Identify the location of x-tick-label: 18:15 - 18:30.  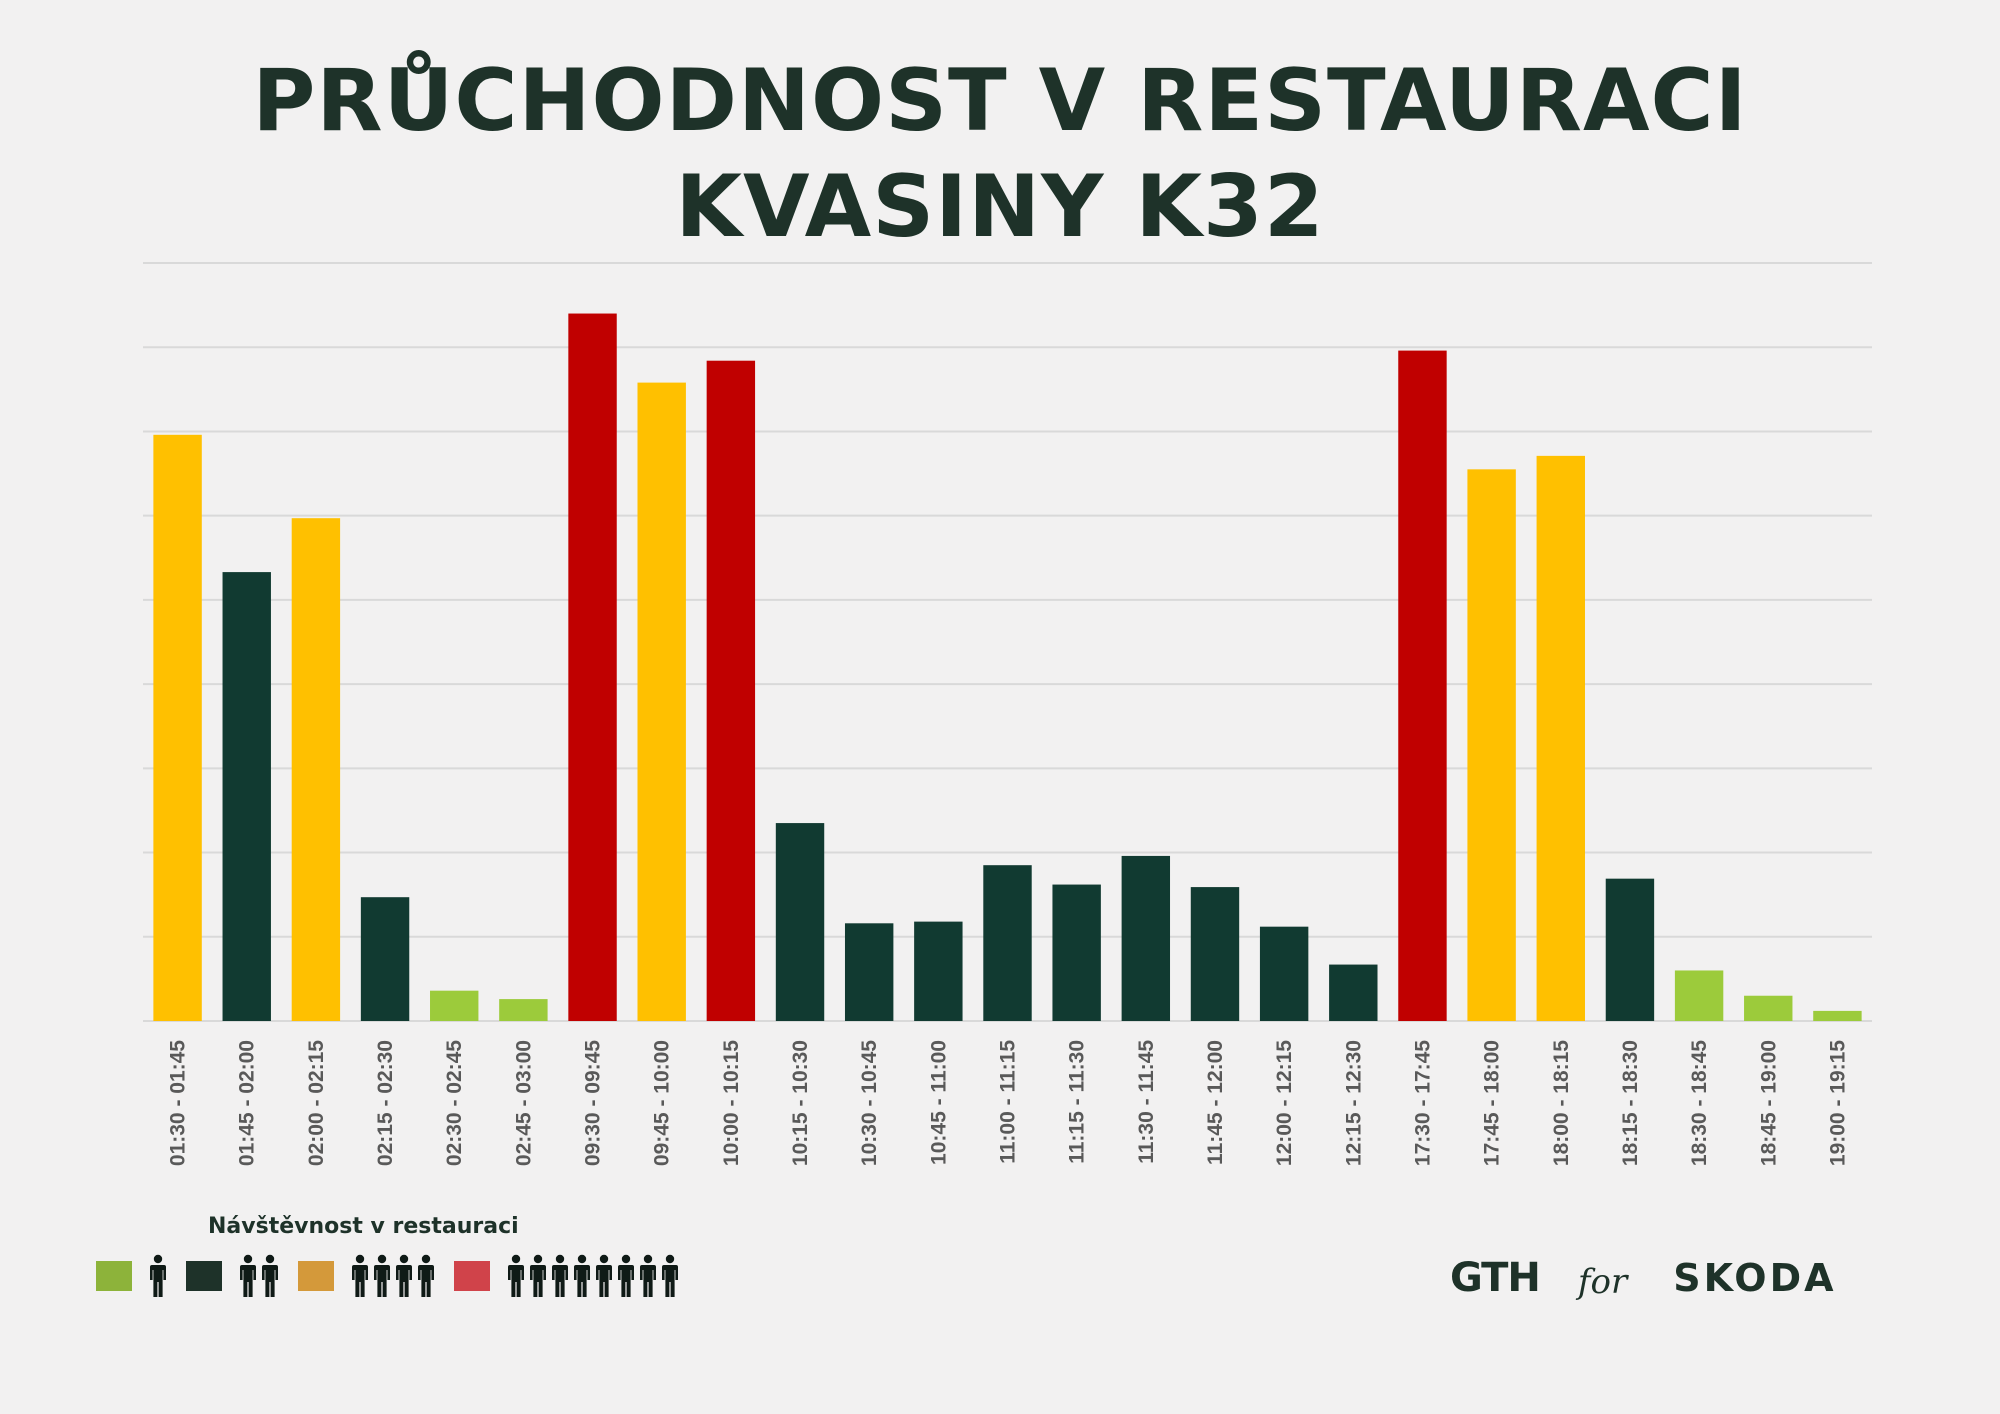
(1630, 1103).